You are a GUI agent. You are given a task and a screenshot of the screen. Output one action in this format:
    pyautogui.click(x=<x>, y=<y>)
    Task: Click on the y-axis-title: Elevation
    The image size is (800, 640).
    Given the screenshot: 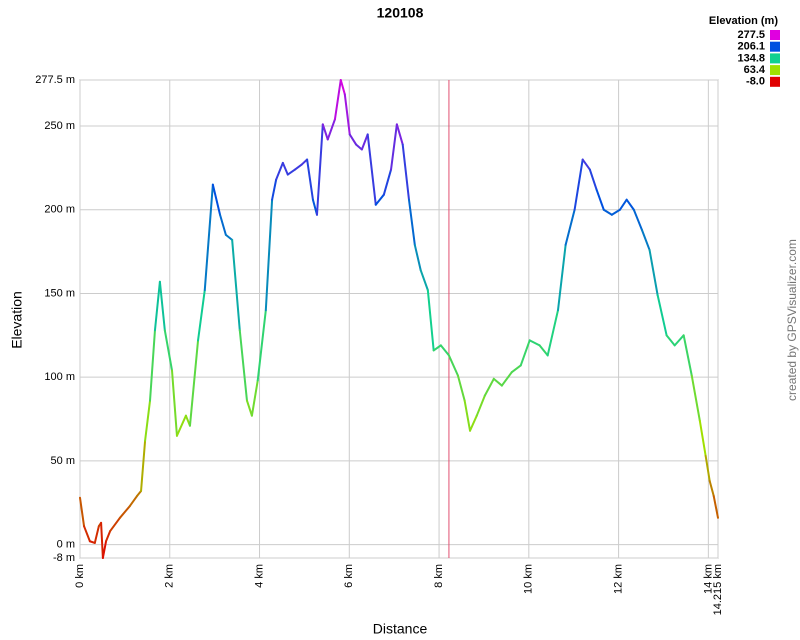 What is the action you would take?
    pyautogui.click(x=17, y=320)
    